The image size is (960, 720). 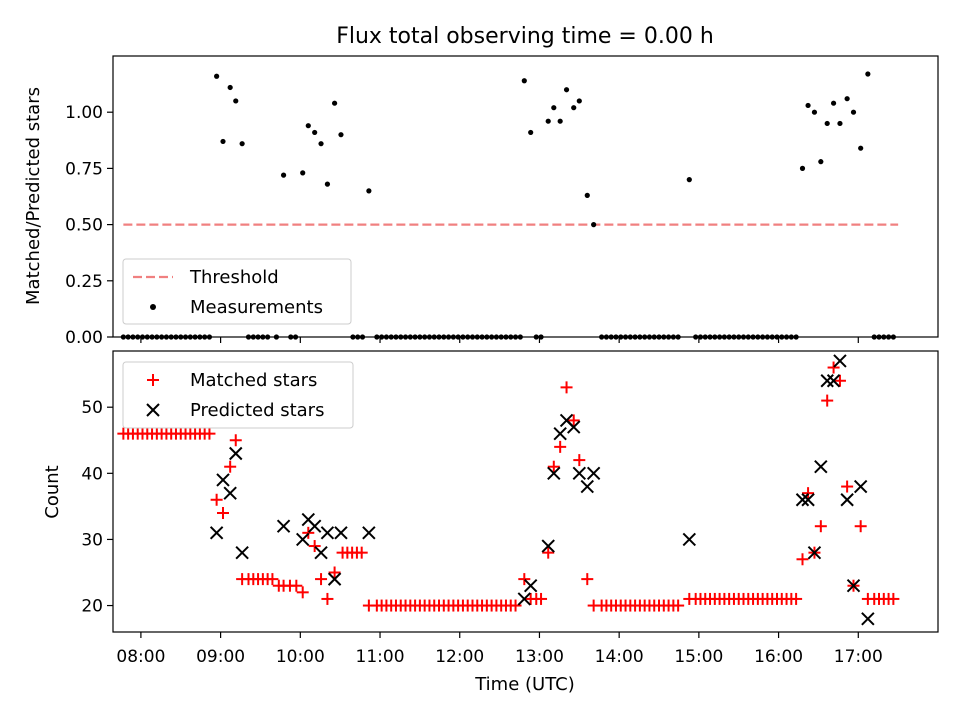 I want to click on x-tick-label: 08:00, so click(x=140, y=657).